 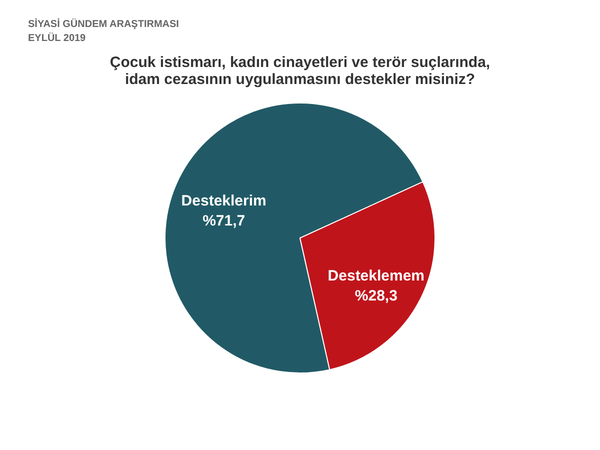 I want to click on text: EYLÜL 2019, so click(x=57, y=39).